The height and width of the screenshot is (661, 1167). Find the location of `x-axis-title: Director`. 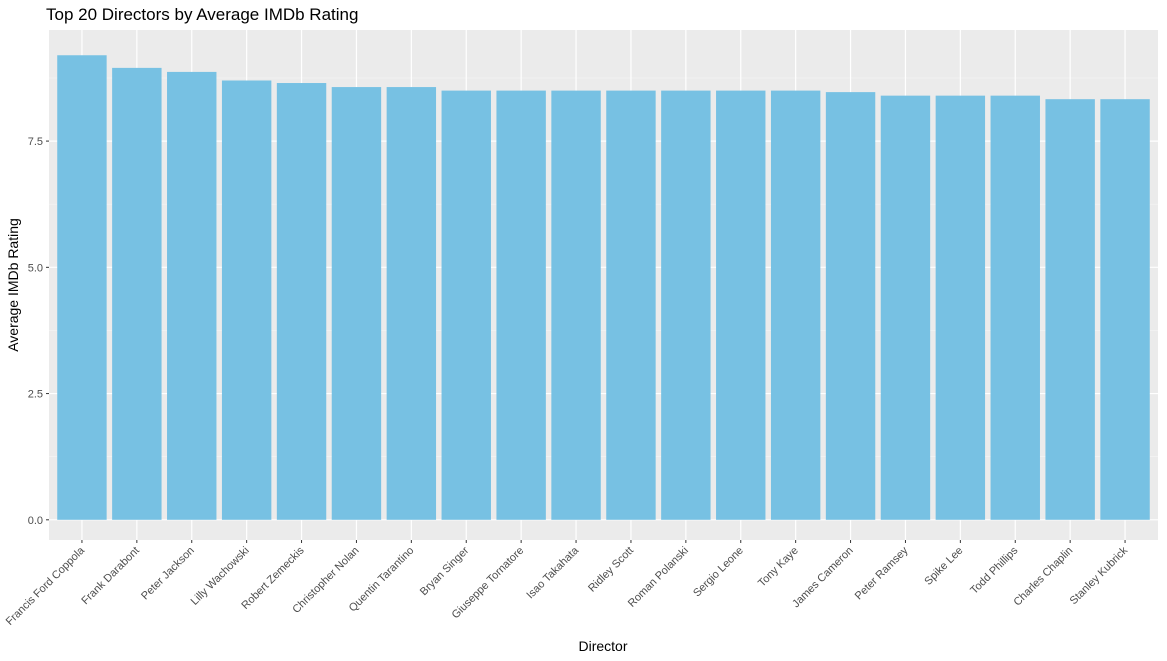

x-axis-title: Director is located at coordinates (602, 646).